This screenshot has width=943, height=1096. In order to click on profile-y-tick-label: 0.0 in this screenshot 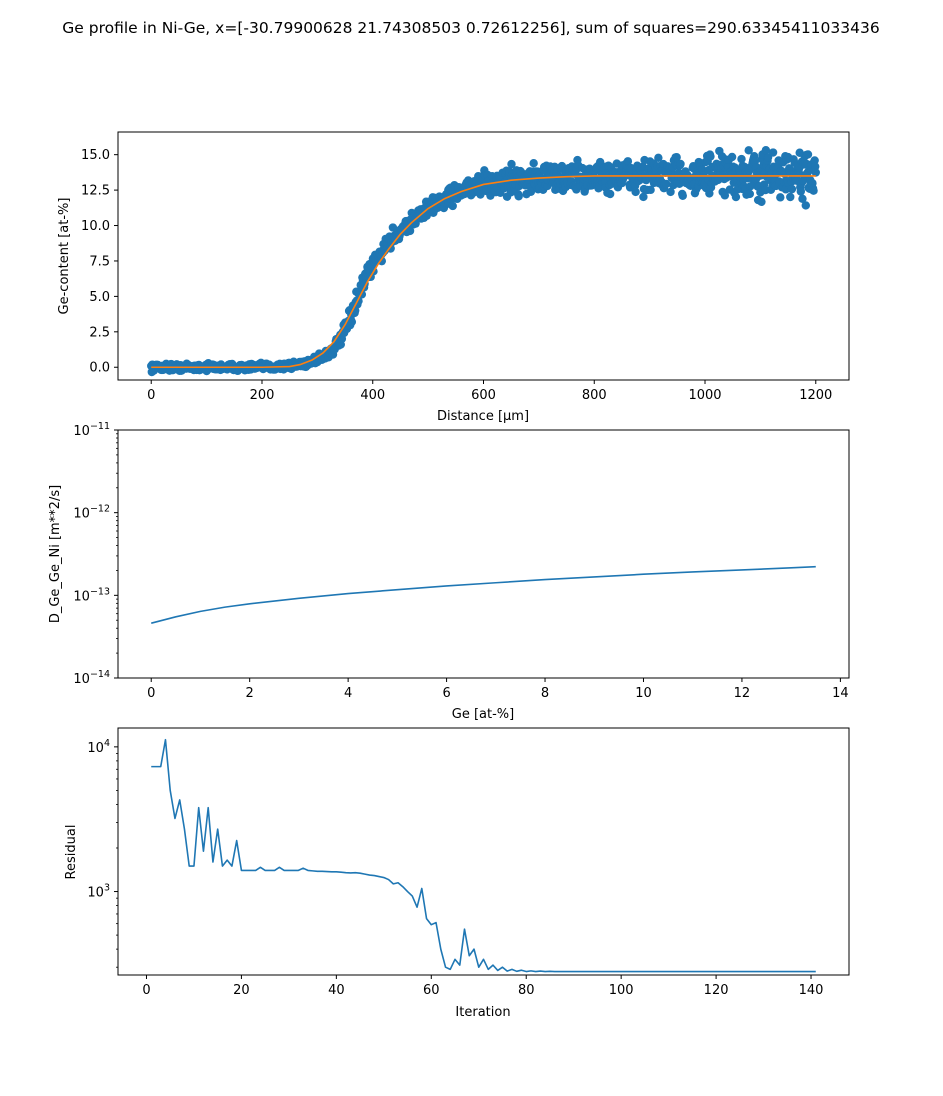, I will do `click(99, 368)`.